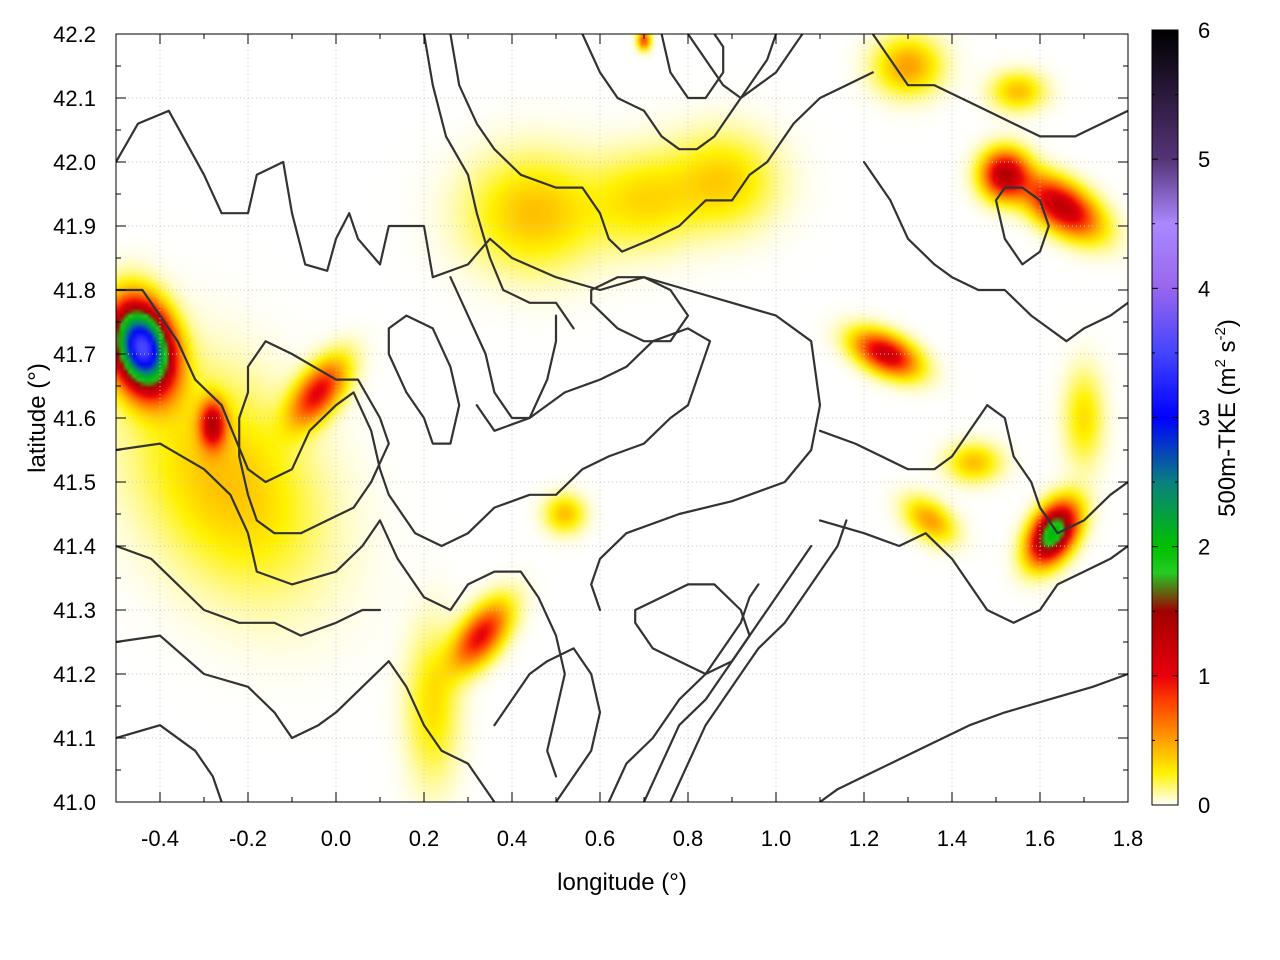  What do you see at coordinates (642, 838) in the screenshot?
I see `x-axis-tick-labels: -0.4 -0.2 0.0 0.2 0.4 0.6 0.8 1.0 1.2 1.4 1.6 1.8` at bounding box center [642, 838].